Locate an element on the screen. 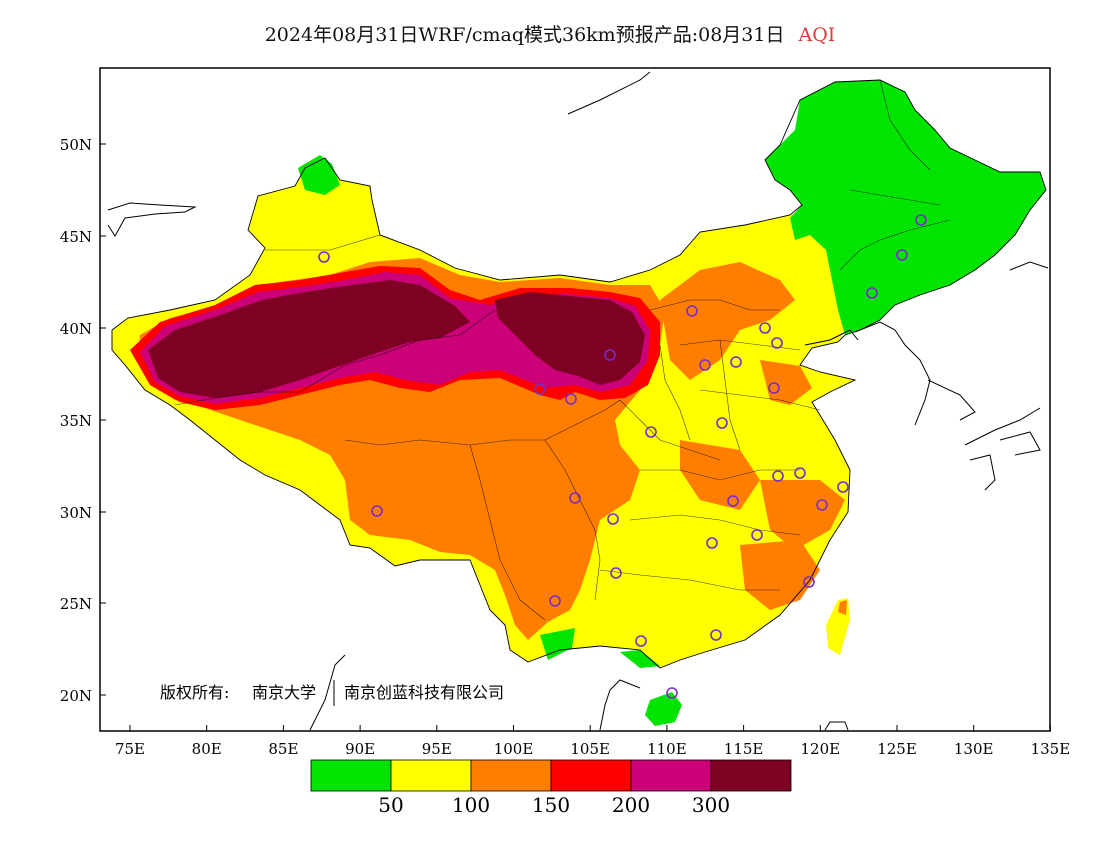 The image size is (1100, 850). lat-tick-label: 20N is located at coordinates (76, 696).